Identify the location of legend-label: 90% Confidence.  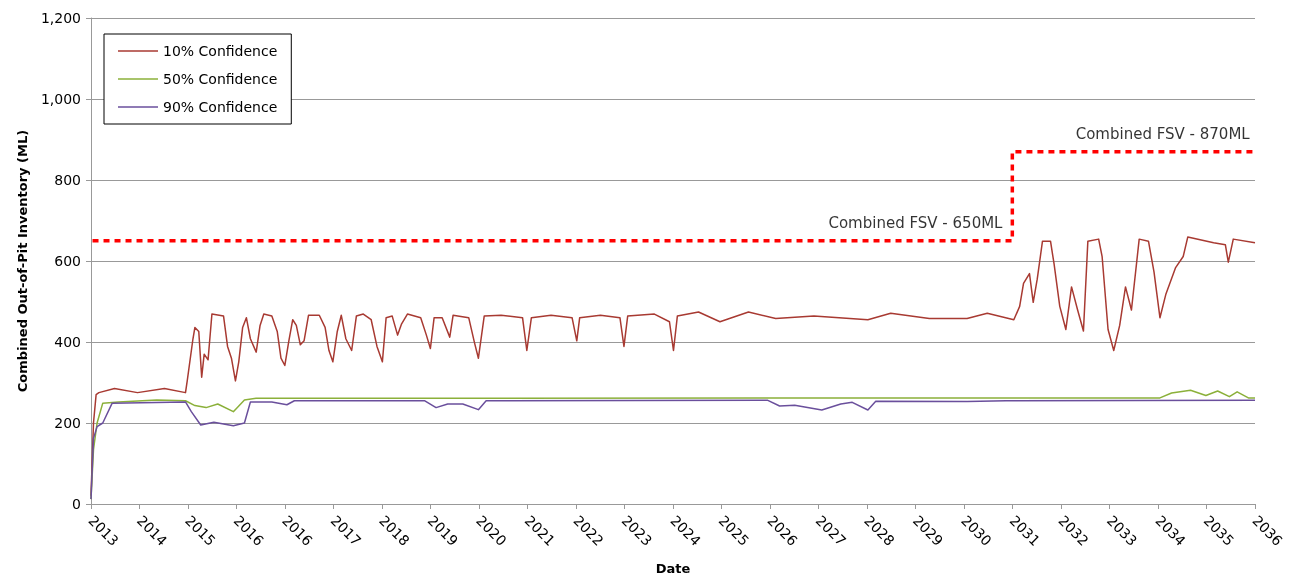
(220, 107).